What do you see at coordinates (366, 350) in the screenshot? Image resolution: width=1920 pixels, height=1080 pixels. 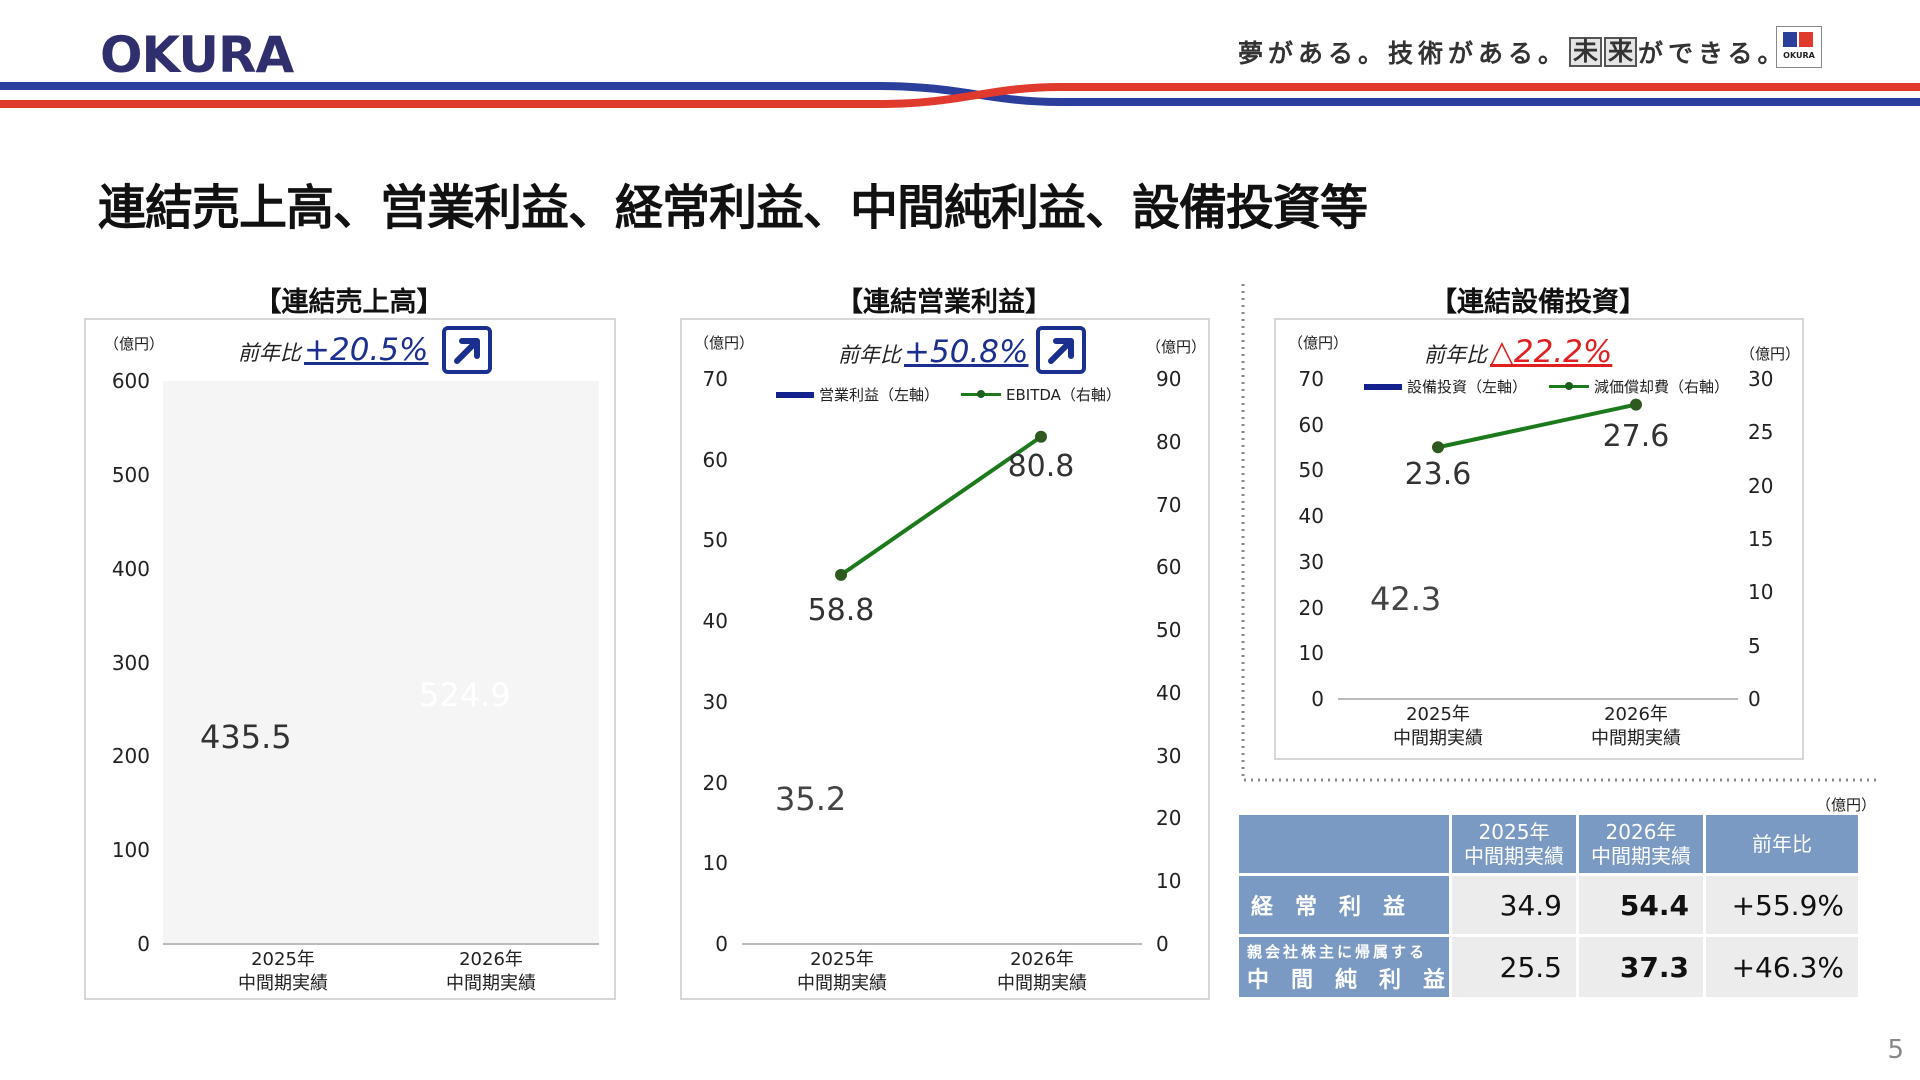 I see `chart1-yoy-value: +20.5%` at bounding box center [366, 350].